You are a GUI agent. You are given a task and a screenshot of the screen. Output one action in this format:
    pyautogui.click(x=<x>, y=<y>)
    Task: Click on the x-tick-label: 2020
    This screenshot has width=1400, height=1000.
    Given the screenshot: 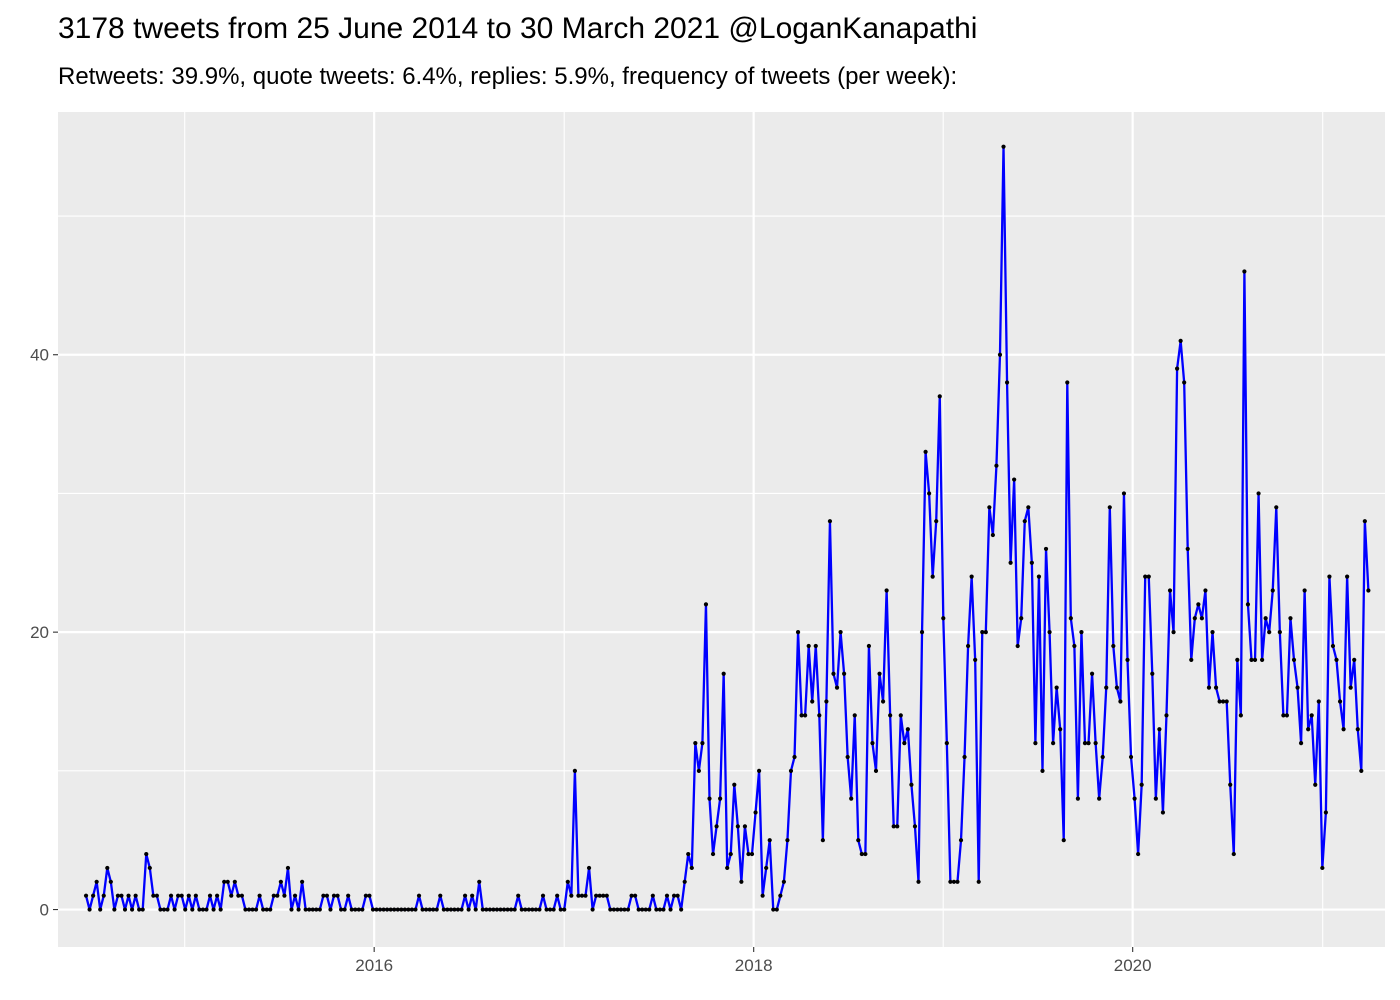 What is the action you would take?
    pyautogui.click(x=1133, y=965)
    